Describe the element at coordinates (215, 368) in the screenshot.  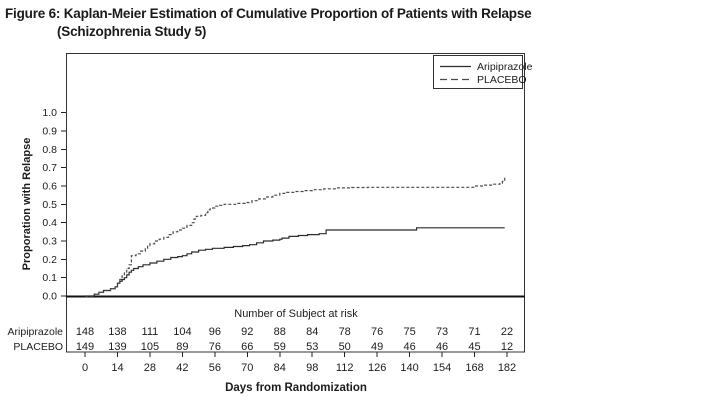
I see `x-tick-label: 56` at that location.